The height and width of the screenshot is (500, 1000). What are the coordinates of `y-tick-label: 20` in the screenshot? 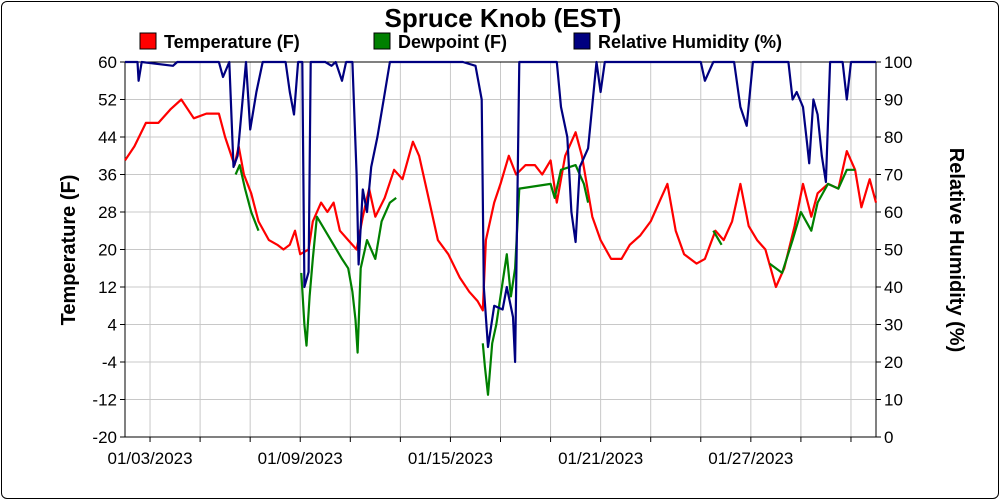 It's located at (107, 250).